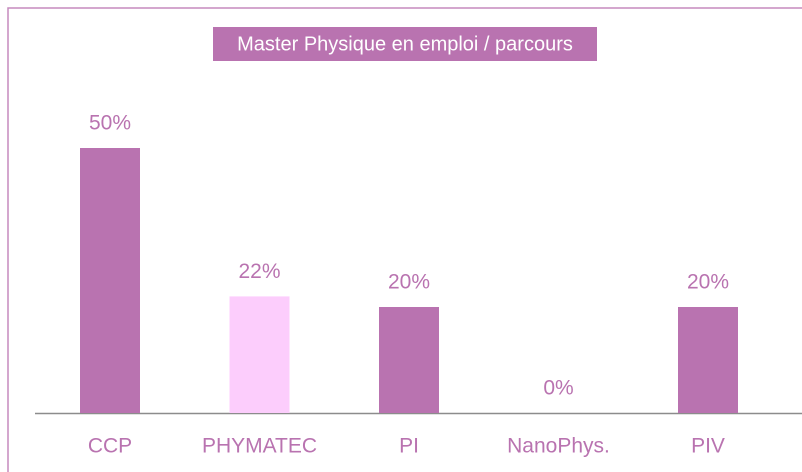 The height and width of the screenshot is (472, 802). I want to click on x-tick-label: NanoPhys., so click(558, 446).